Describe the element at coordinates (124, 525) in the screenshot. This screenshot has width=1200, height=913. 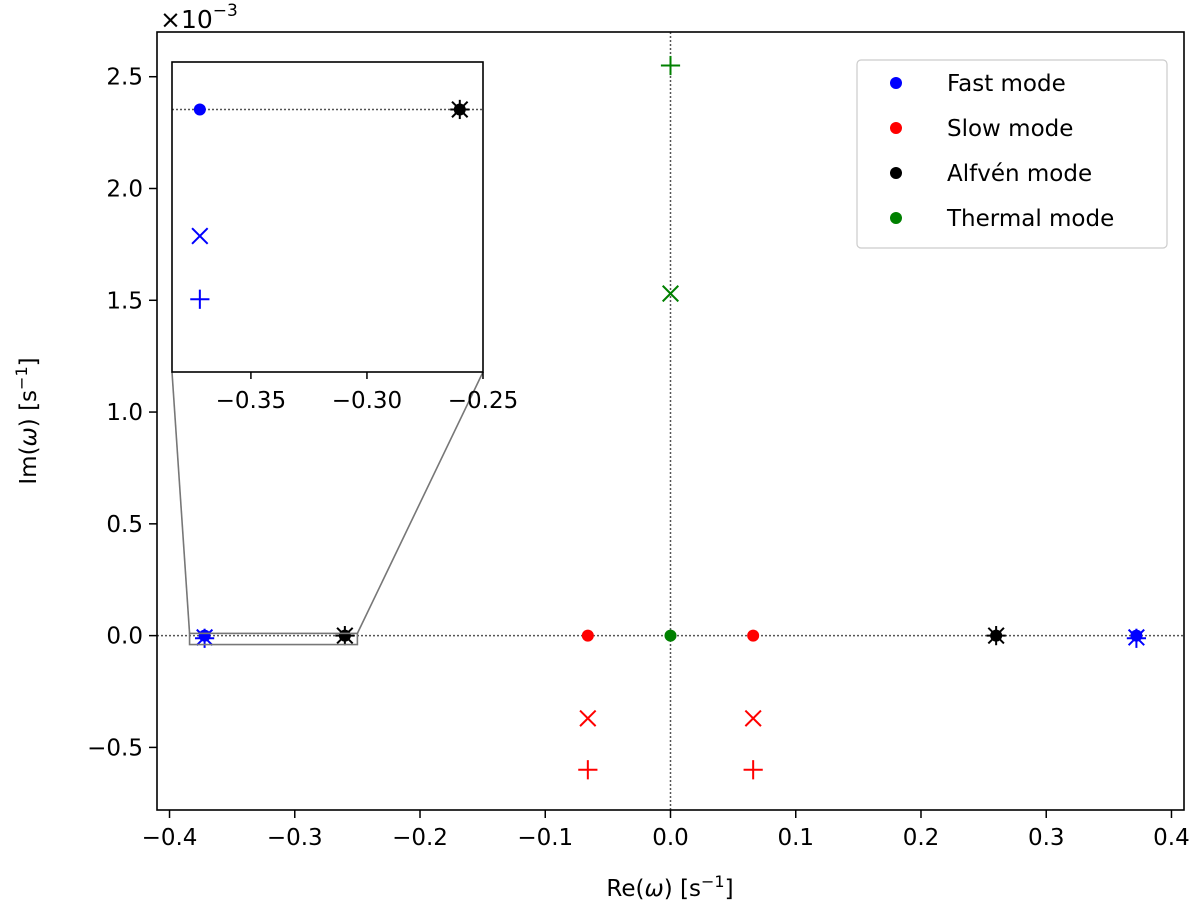
I see `y-tick-label: 0.5` at that location.